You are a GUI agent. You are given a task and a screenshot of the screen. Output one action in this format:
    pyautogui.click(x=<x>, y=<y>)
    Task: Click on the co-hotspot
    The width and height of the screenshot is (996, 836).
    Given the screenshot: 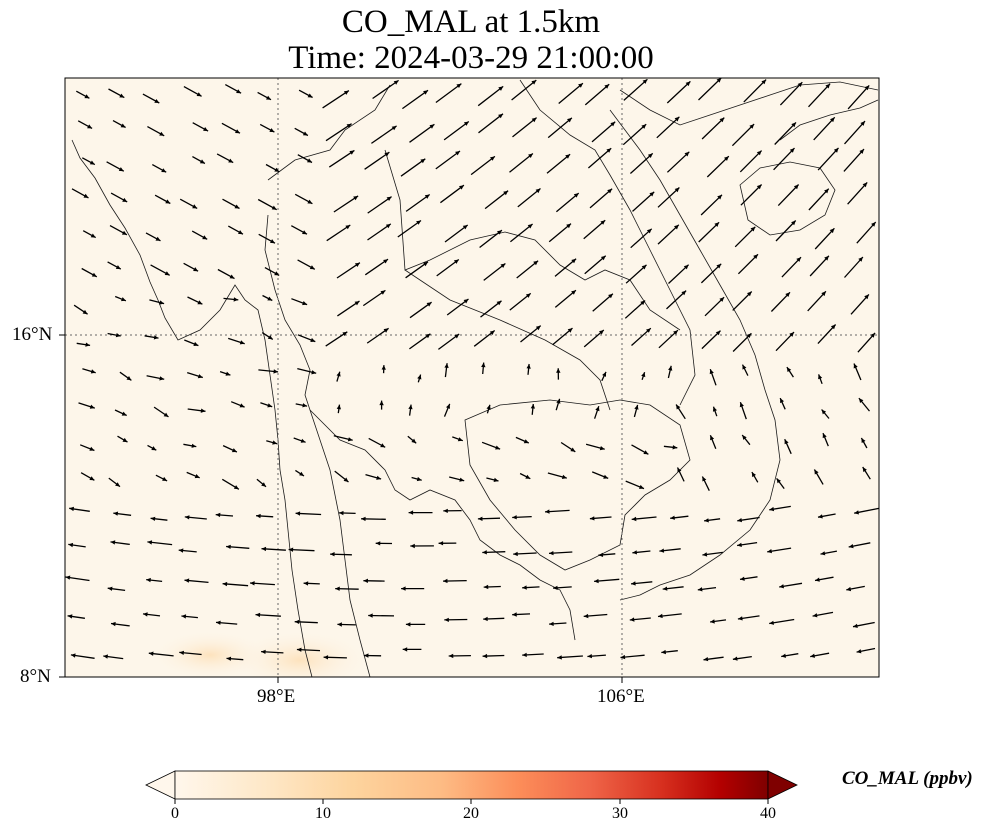 What is the action you would take?
    pyautogui.click(x=210, y=653)
    